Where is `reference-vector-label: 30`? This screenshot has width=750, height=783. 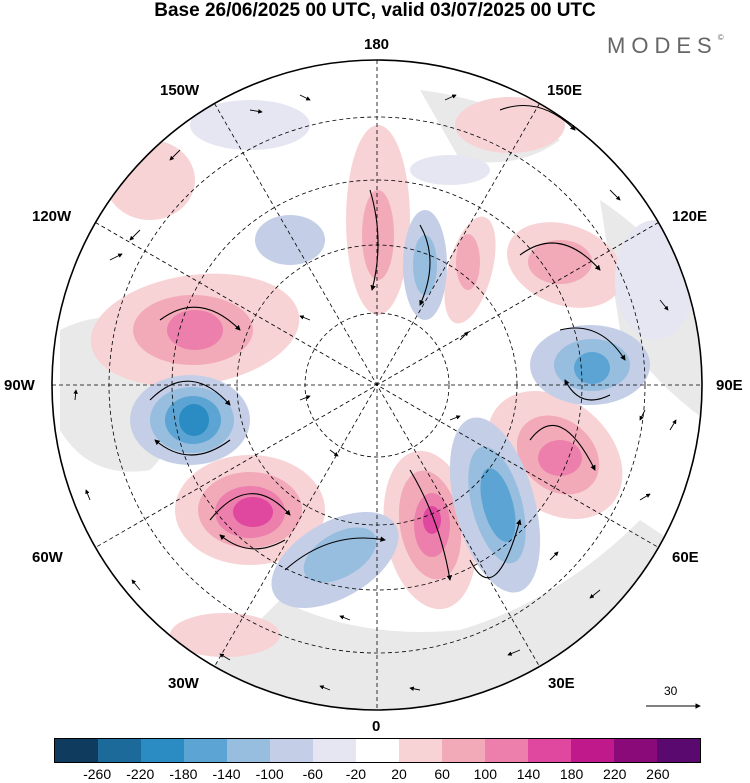
reference-vector-label: 30 is located at coordinates (671, 691).